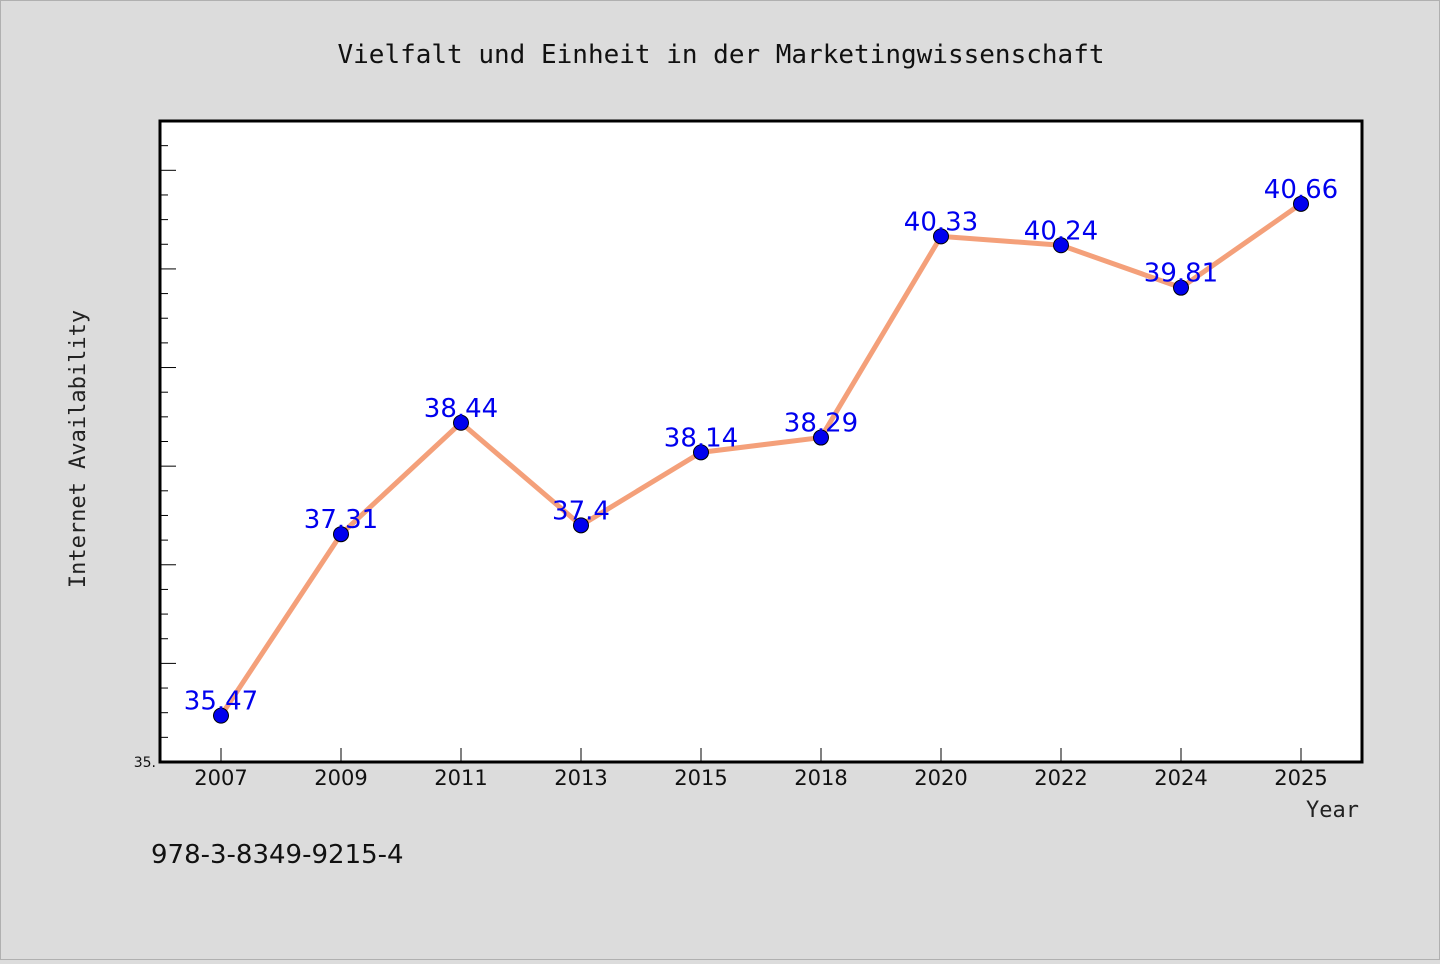  What do you see at coordinates (941, 222) in the screenshot?
I see `data-label: 40.33` at bounding box center [941, 222].